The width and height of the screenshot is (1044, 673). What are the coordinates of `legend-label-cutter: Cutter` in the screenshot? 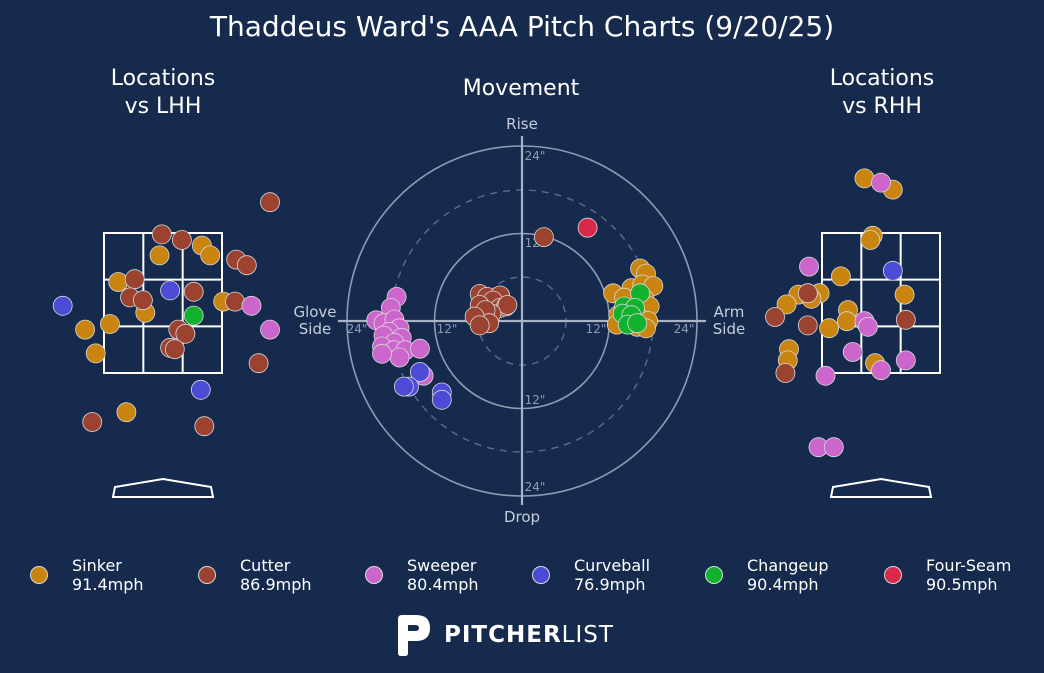 It's located at (265, 565).